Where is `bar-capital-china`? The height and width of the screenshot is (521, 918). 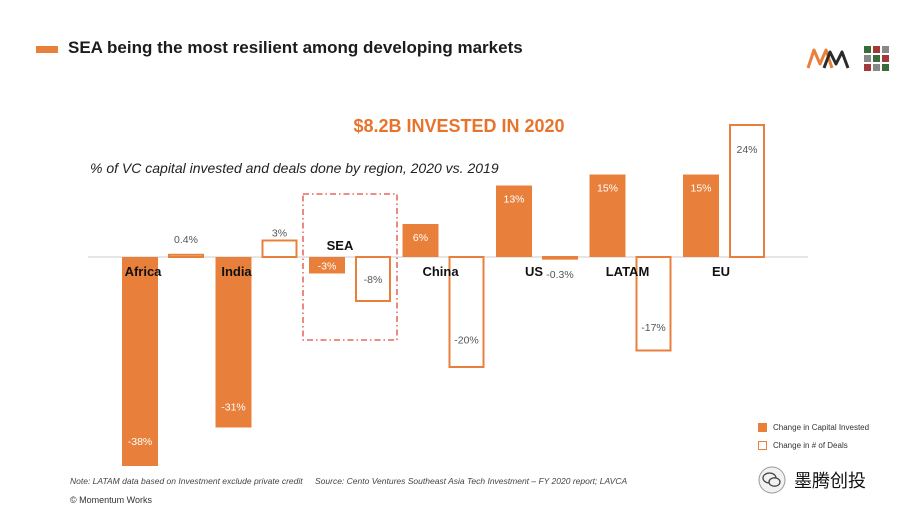
bar-capital-china is located at coordinates (420, 240).